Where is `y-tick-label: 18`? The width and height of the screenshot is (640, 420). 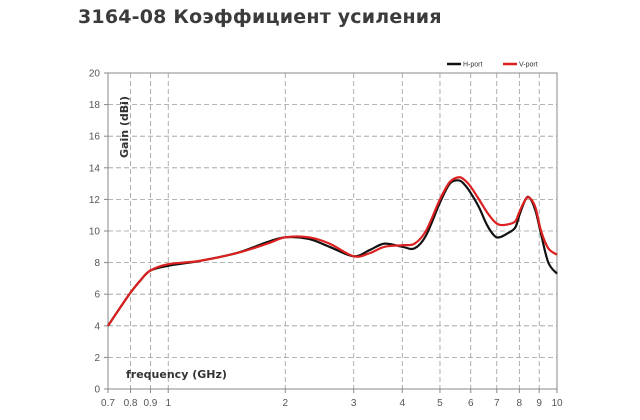 y-tick-label: 18 is located at coordinates (95, 105).